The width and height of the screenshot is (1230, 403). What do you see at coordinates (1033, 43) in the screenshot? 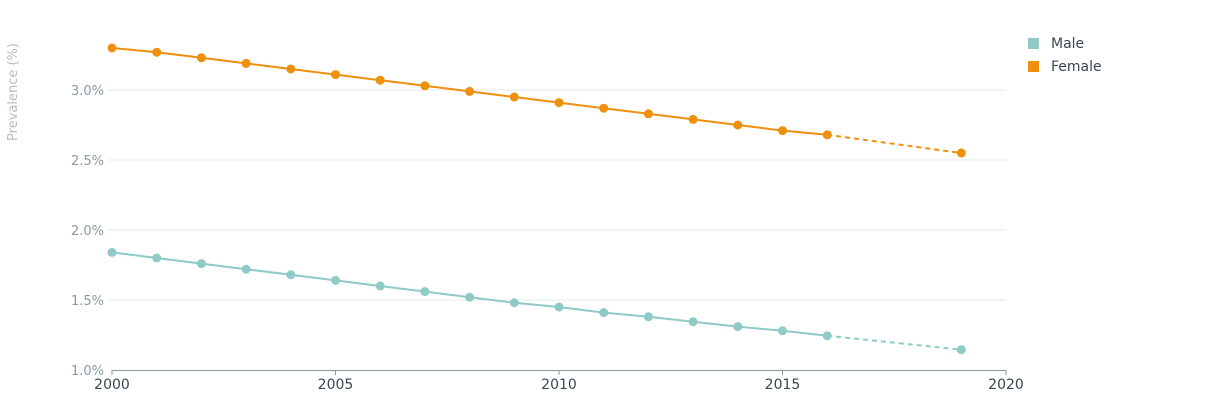
I see `legend-swatch-male` at bounding box center [1033, 43].